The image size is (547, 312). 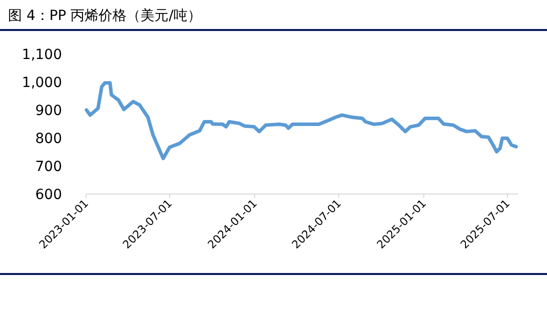 What do you see at coordinates (48, 111) in the screenshot?
I see `y-tick-label: 900` at bounding box center [48, 111].